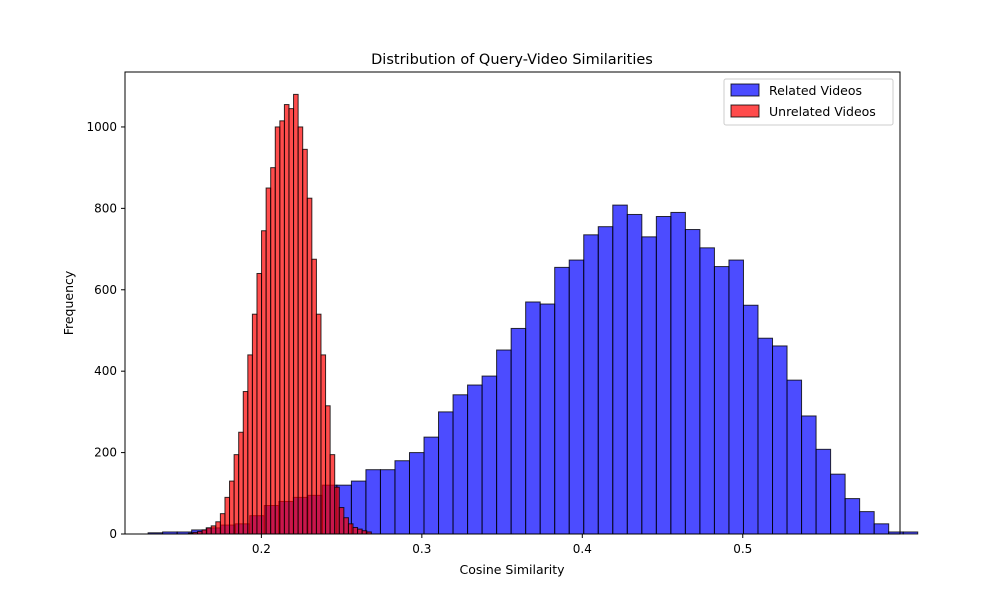 This screenshot has width=1000, height=605. What do you see at coordinates (815, 90) in the screenshot?
I see `legend-label-related: Related Videos` at bounding box center [815, 90].